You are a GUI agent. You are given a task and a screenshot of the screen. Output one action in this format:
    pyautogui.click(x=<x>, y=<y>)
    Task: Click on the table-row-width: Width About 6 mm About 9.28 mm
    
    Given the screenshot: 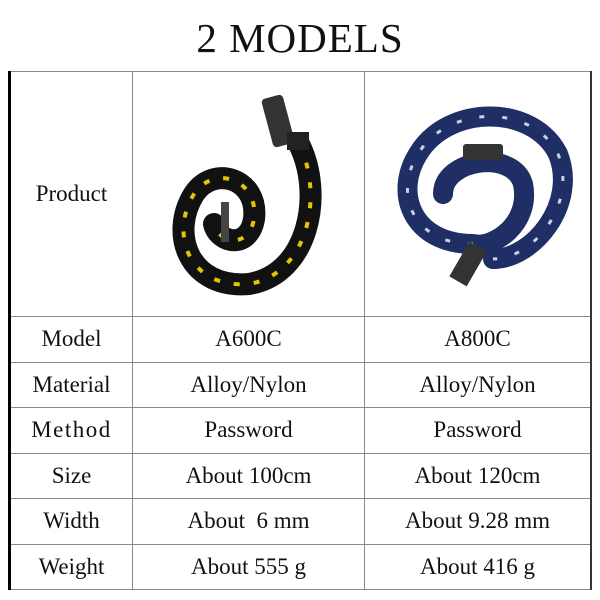 What is the action you would take?
    pyautogui.click(x=300, y=521)
    